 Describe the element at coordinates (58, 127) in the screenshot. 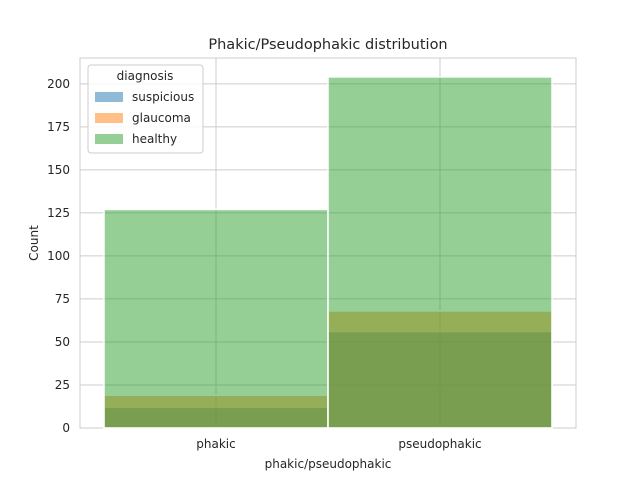

I see `y-tick-label: 175` at that location.